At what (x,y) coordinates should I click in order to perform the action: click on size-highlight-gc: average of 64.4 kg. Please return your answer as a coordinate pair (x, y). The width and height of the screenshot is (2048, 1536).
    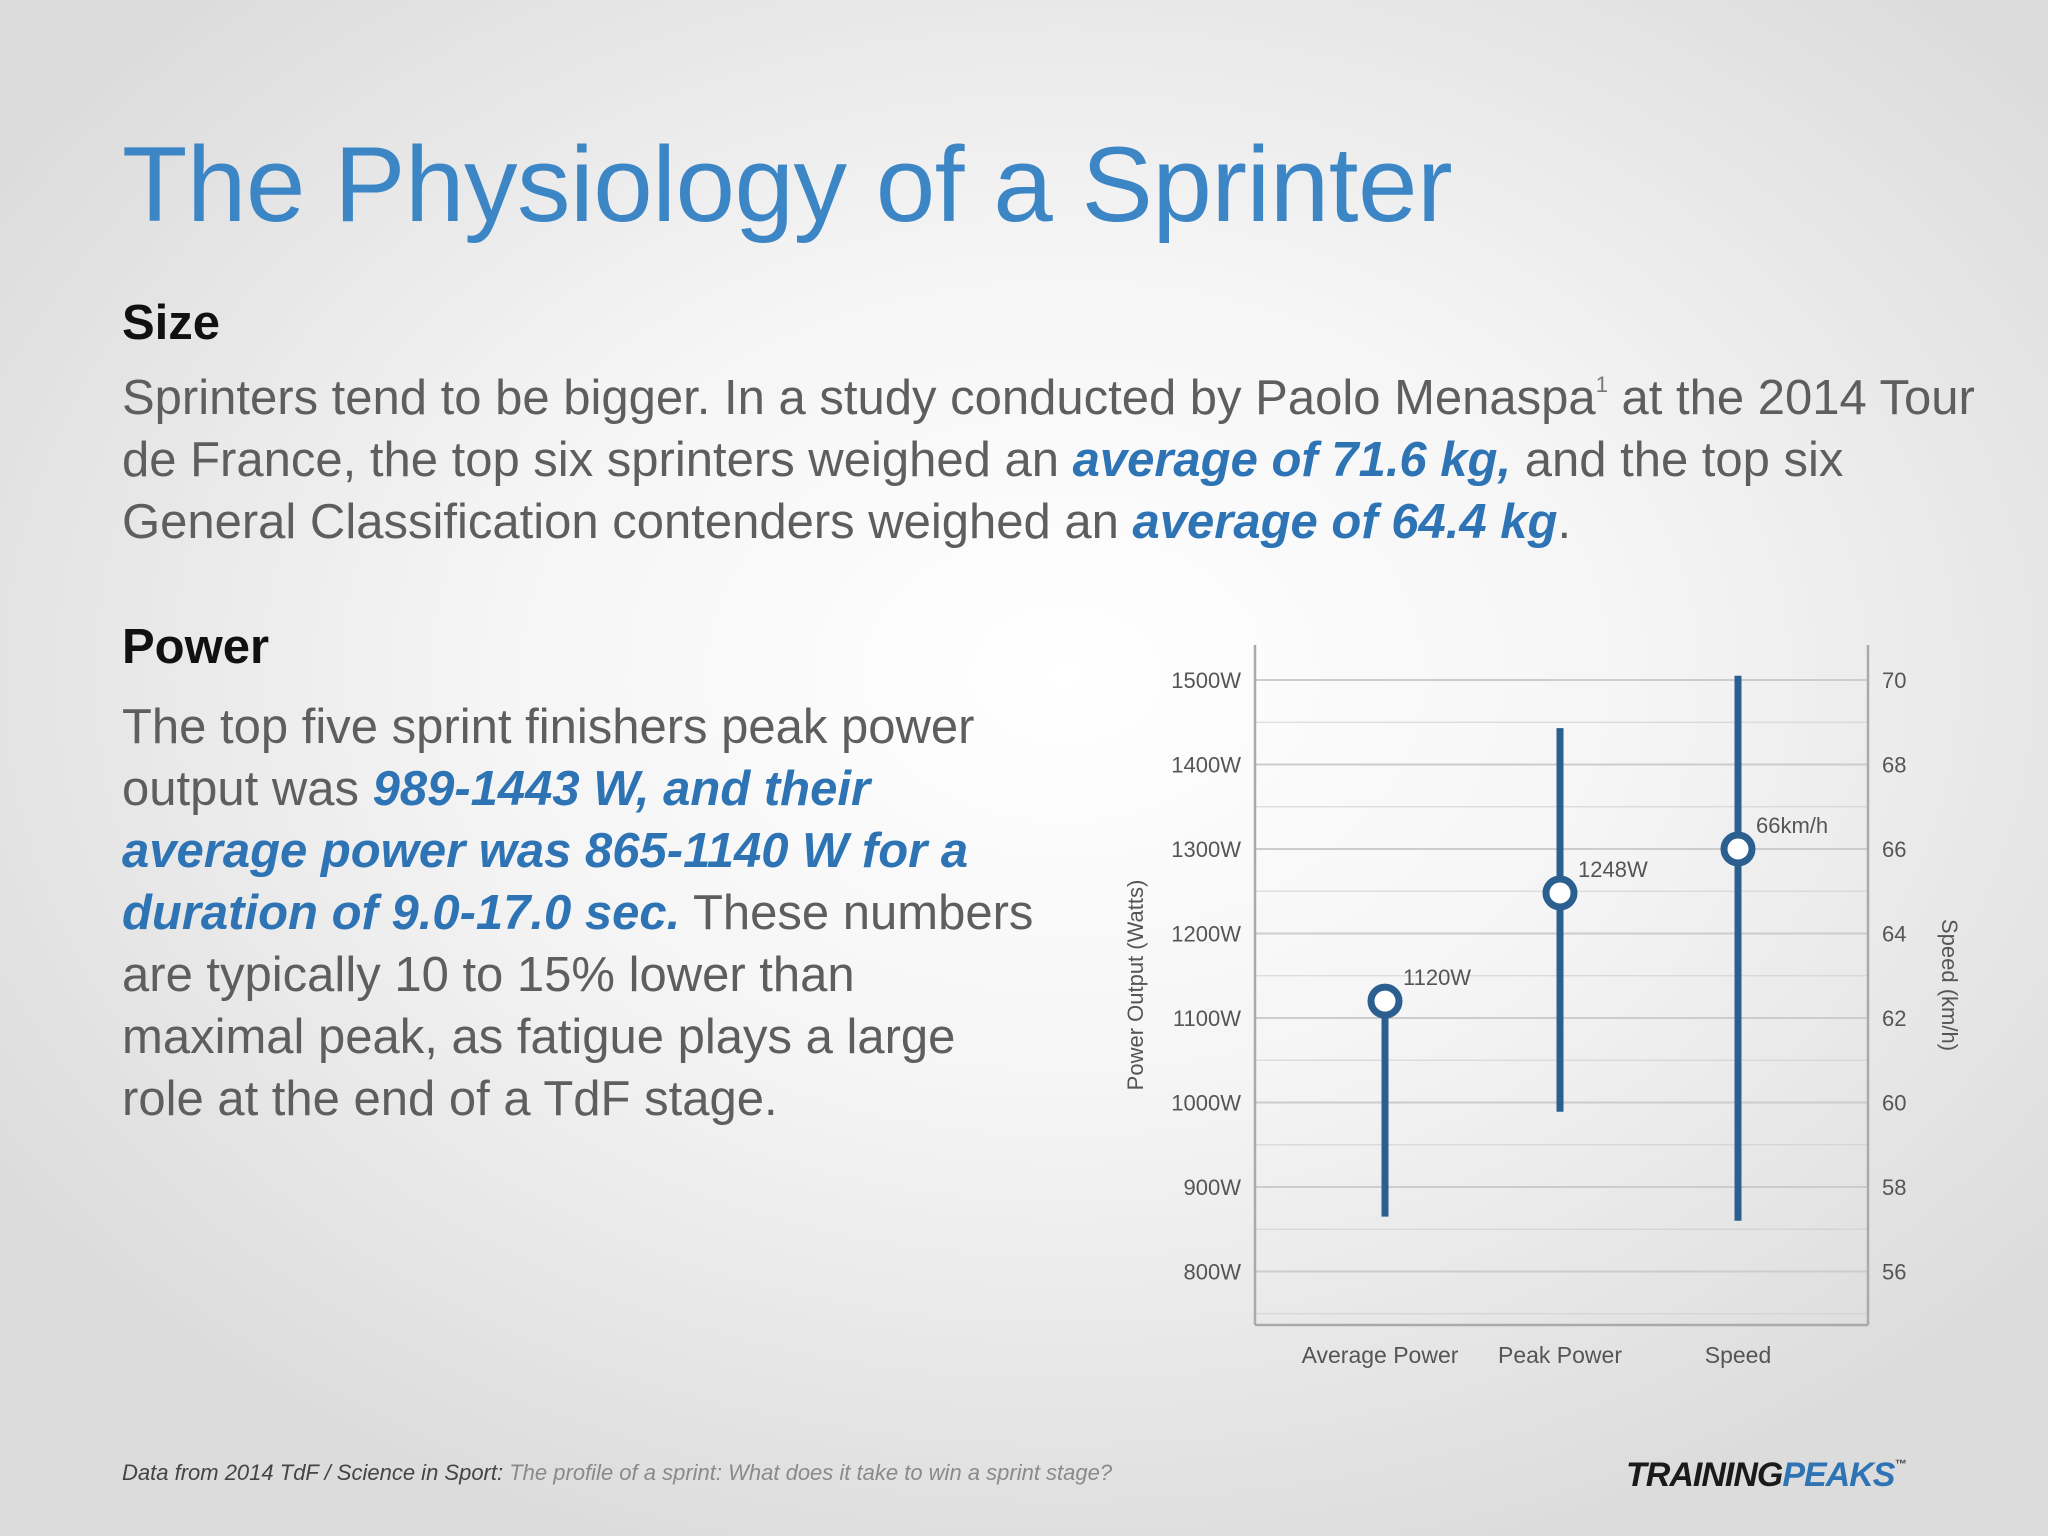
    Looking at the image, I should click on (1345, 522).